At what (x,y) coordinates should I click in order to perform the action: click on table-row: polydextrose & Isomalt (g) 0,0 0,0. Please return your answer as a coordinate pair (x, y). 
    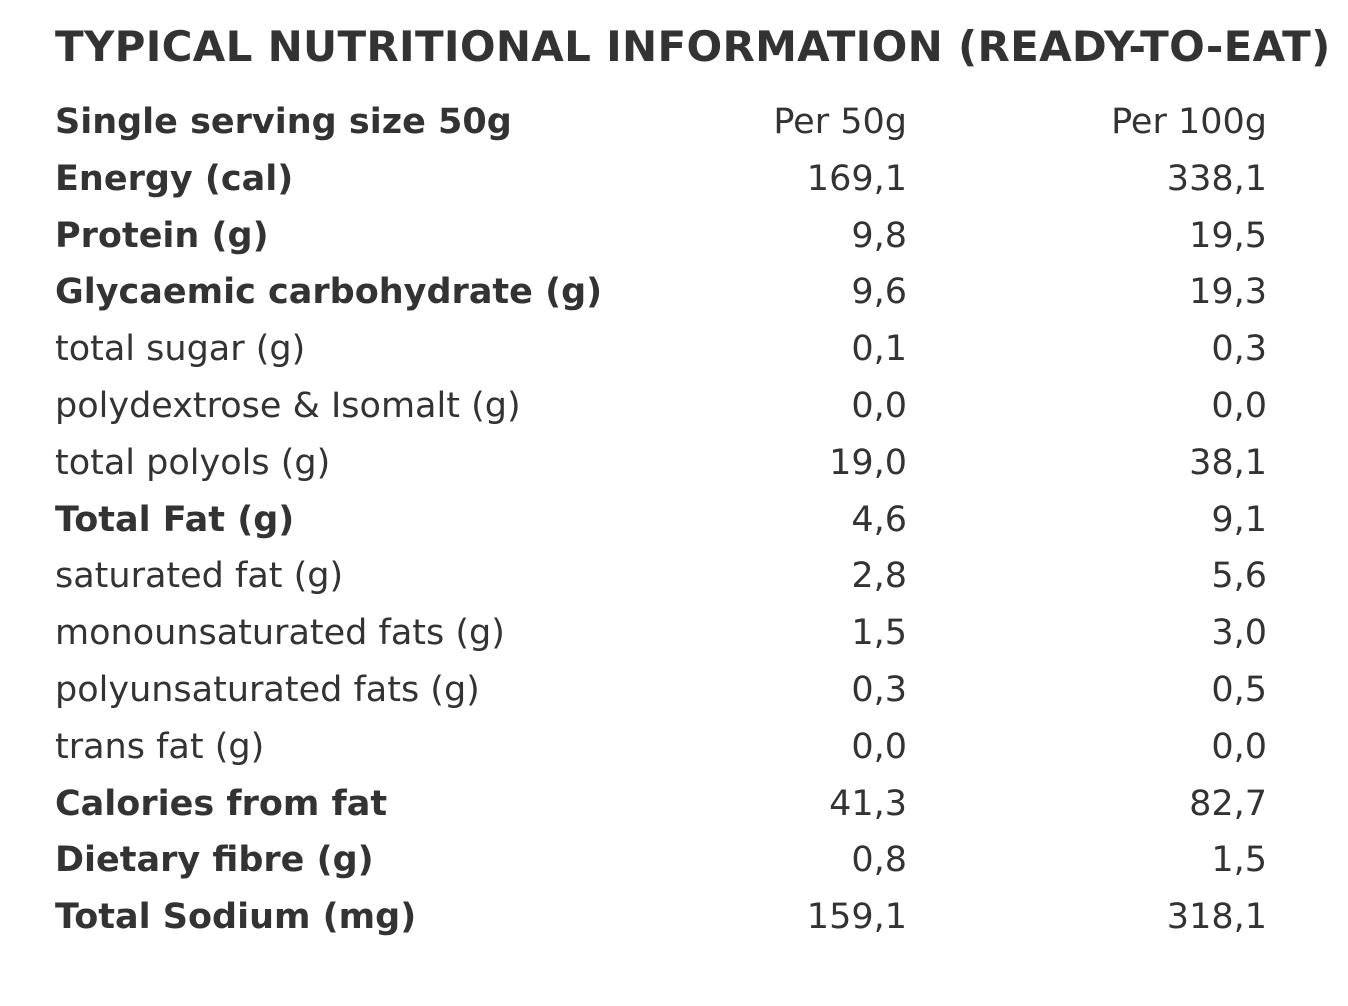
    Looking at the image, I should click on (661, 406).